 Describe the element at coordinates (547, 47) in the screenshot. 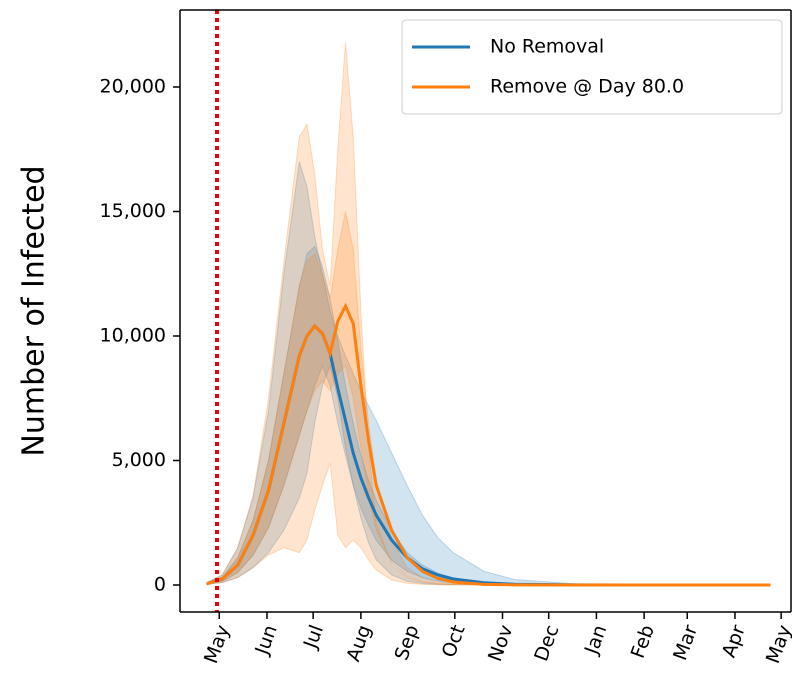

I see `legend-label: No Removal` at that location.